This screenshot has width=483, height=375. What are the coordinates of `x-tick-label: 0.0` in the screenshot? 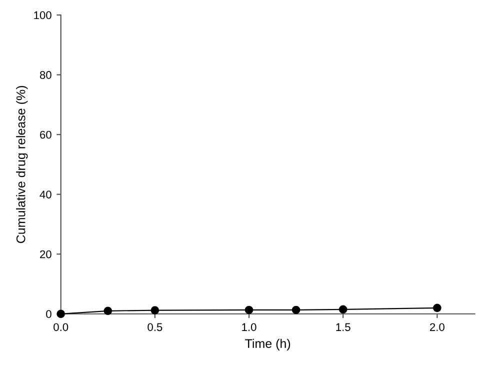 It's located at (61, 327).